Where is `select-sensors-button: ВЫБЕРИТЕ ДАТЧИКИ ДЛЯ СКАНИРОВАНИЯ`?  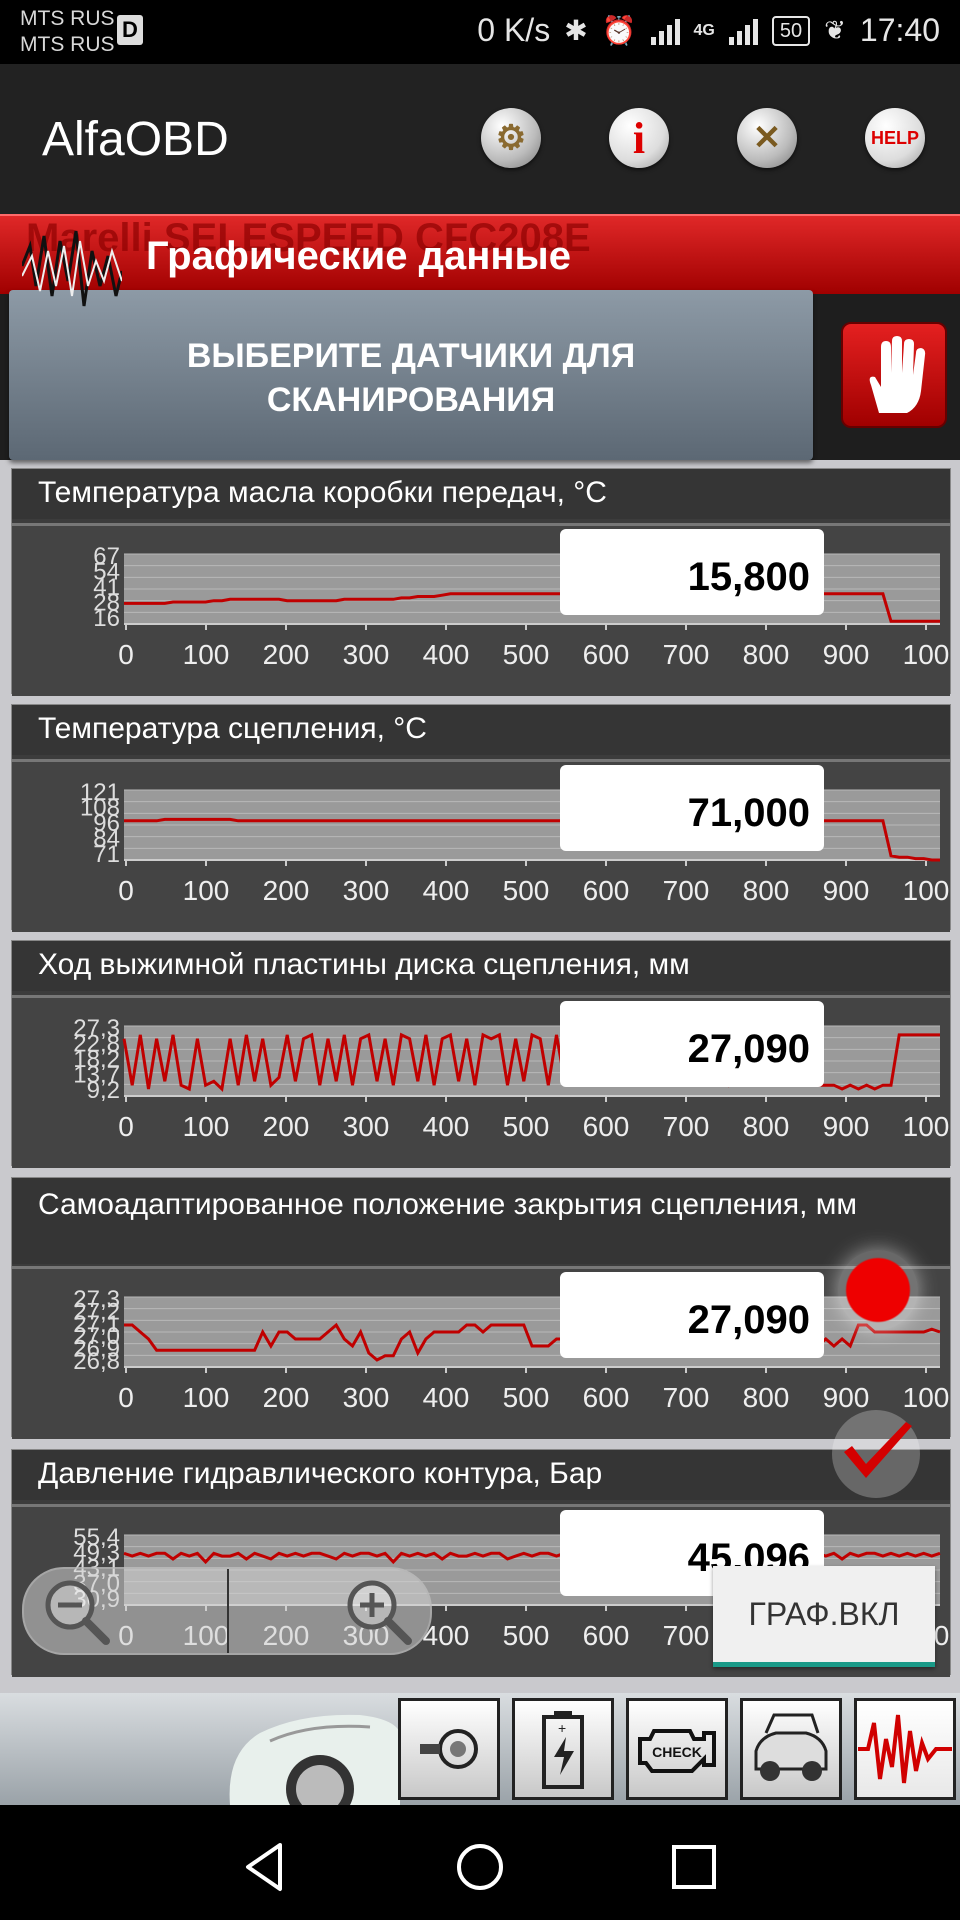 select-sensors-button: ВЫБЕРИТЕ ДАТЧИКИ ДЛЯ СКАНИРОВАНИЯ is located at coordinates (411, 375).